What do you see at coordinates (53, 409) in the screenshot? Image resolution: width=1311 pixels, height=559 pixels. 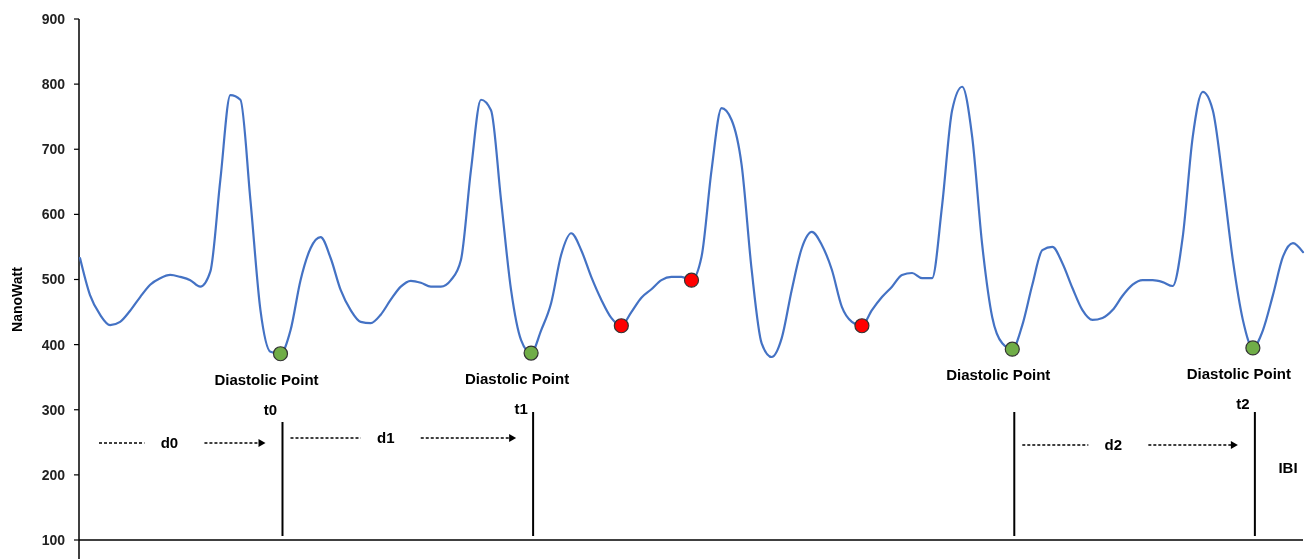 I see `y-tick-label: 300` at bounding box center [53, 409].